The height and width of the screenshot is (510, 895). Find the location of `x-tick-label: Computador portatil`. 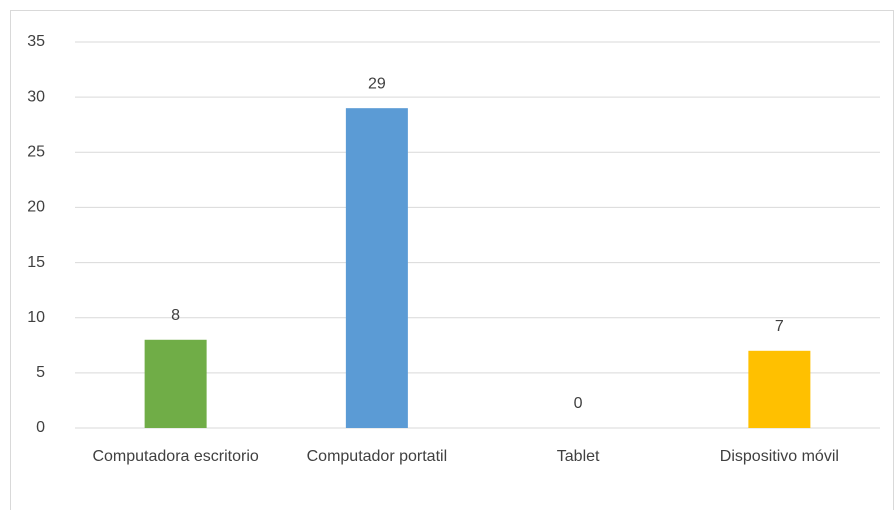

x-tick-label: Computador portatil is located at coordinates (377, 456).